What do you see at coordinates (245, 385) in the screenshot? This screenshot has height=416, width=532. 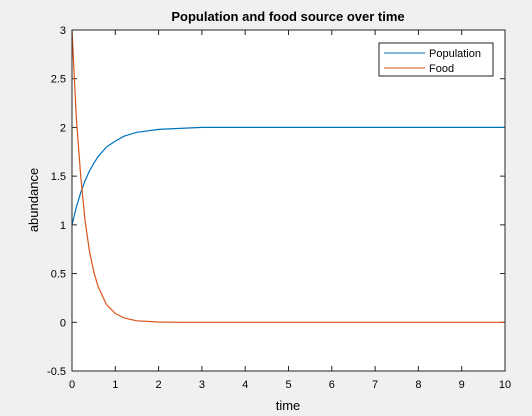 I see `x-tick-label: 4` at bounding box center [245, 385].